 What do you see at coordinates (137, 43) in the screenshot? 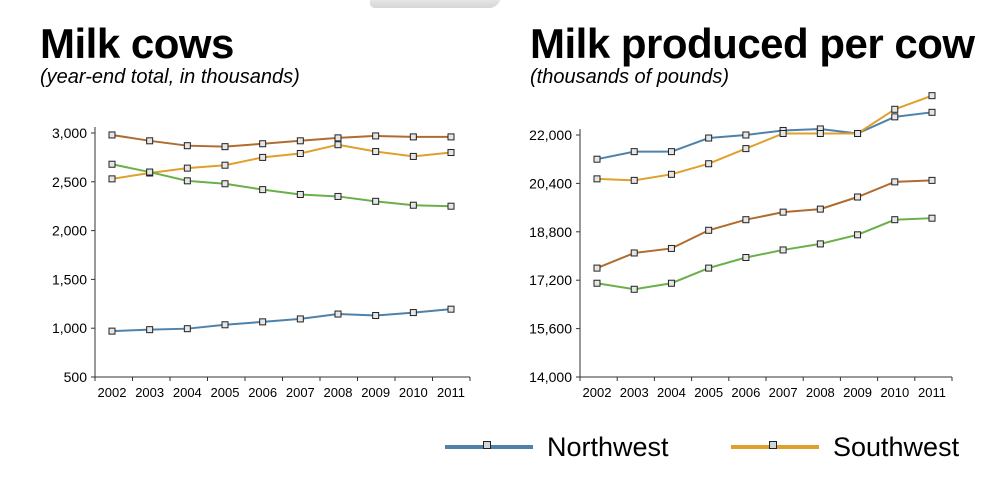
I see `left-chart-title: Milk cows` at bounding box center [137, 43].